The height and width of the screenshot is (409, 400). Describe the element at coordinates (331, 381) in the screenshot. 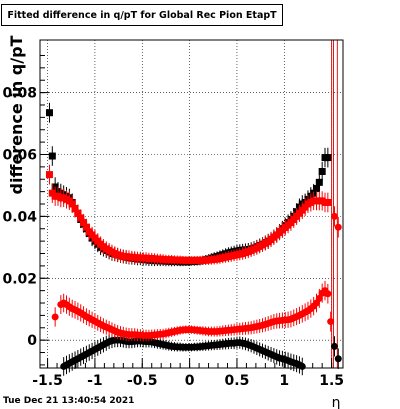

I see `x-tick-label: 1.5` at that location.